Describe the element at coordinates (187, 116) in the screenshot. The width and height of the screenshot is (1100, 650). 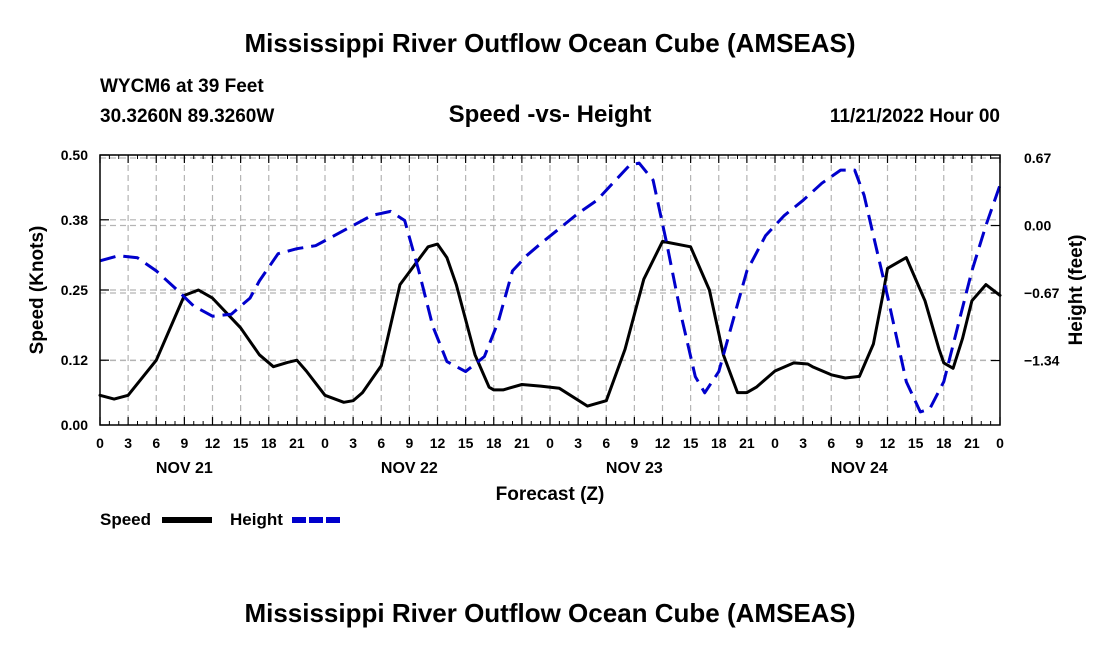
I see `station-coordinates: 30.3260N 89.3260W` at that location.